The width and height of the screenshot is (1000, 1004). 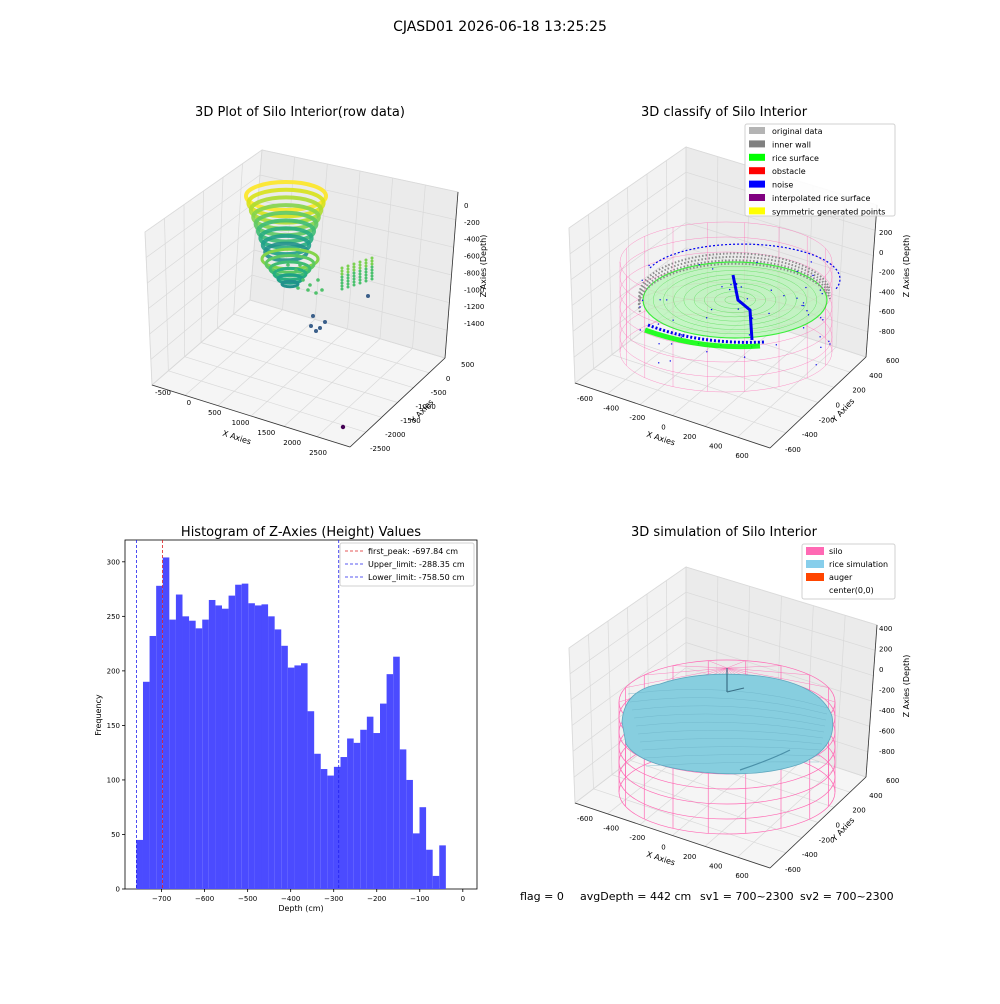 What do you see at coordinates (439, 393) in the screenshot?
I see `panel1-ytick-label: -500` at bounding box center [439, 393].